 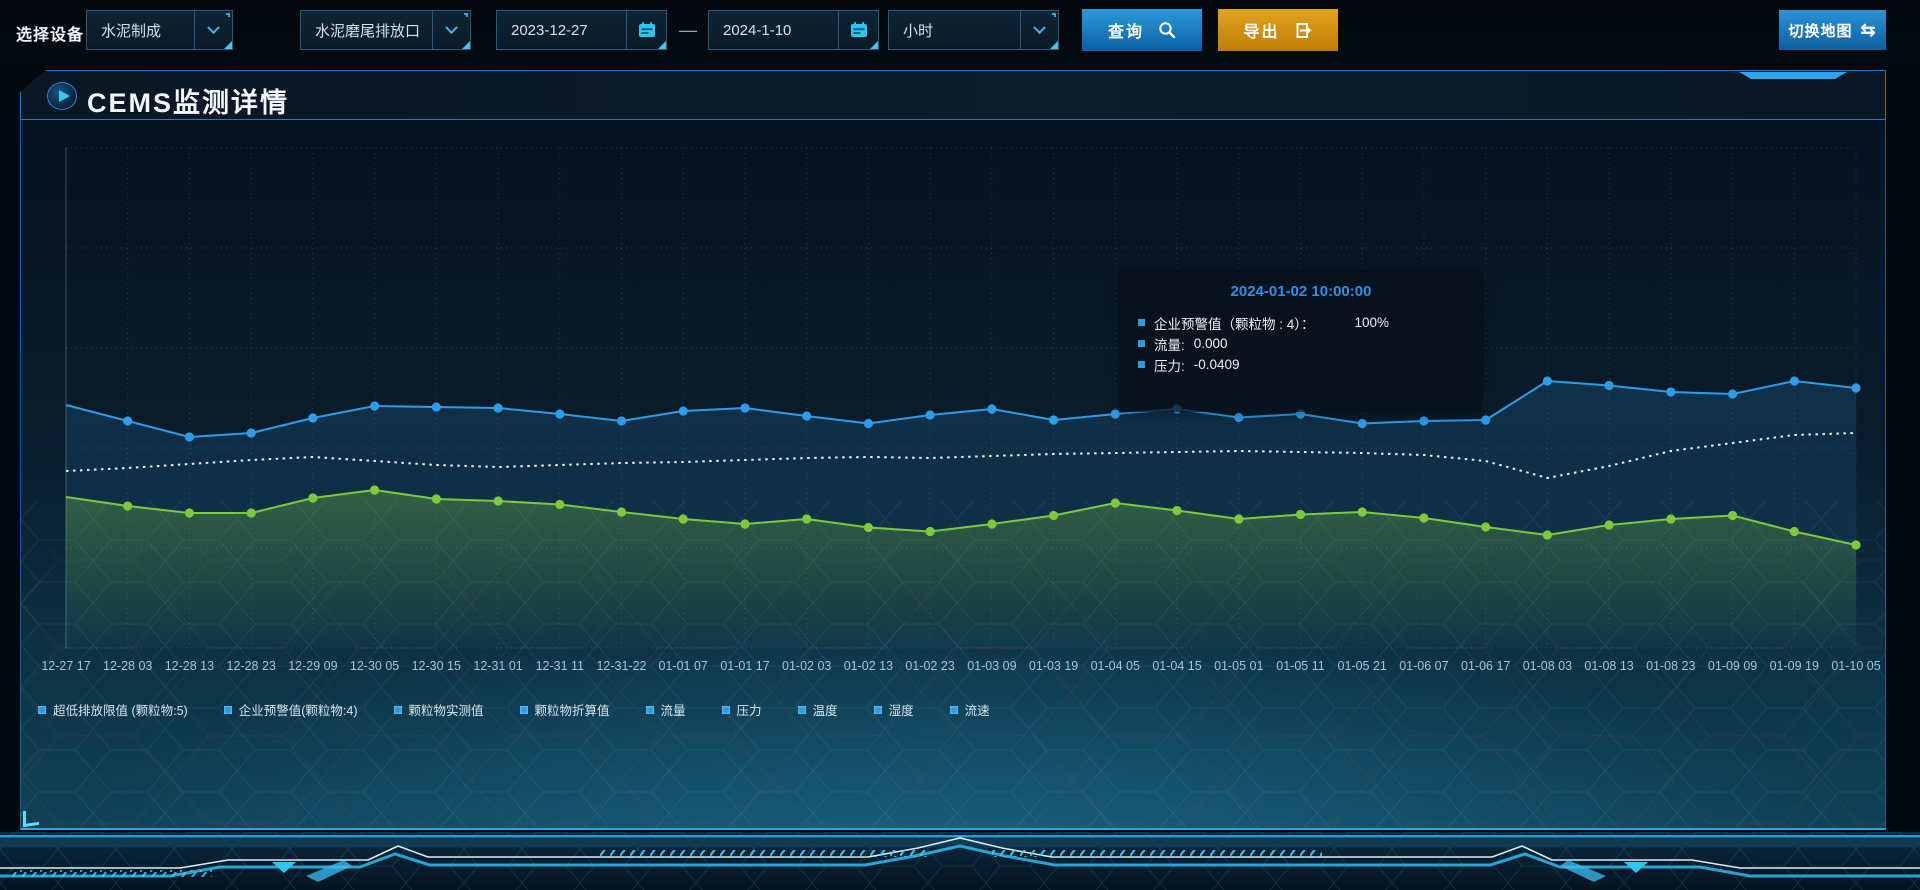 I want to click on legend-item: 温度, so click(x=817, y=709).